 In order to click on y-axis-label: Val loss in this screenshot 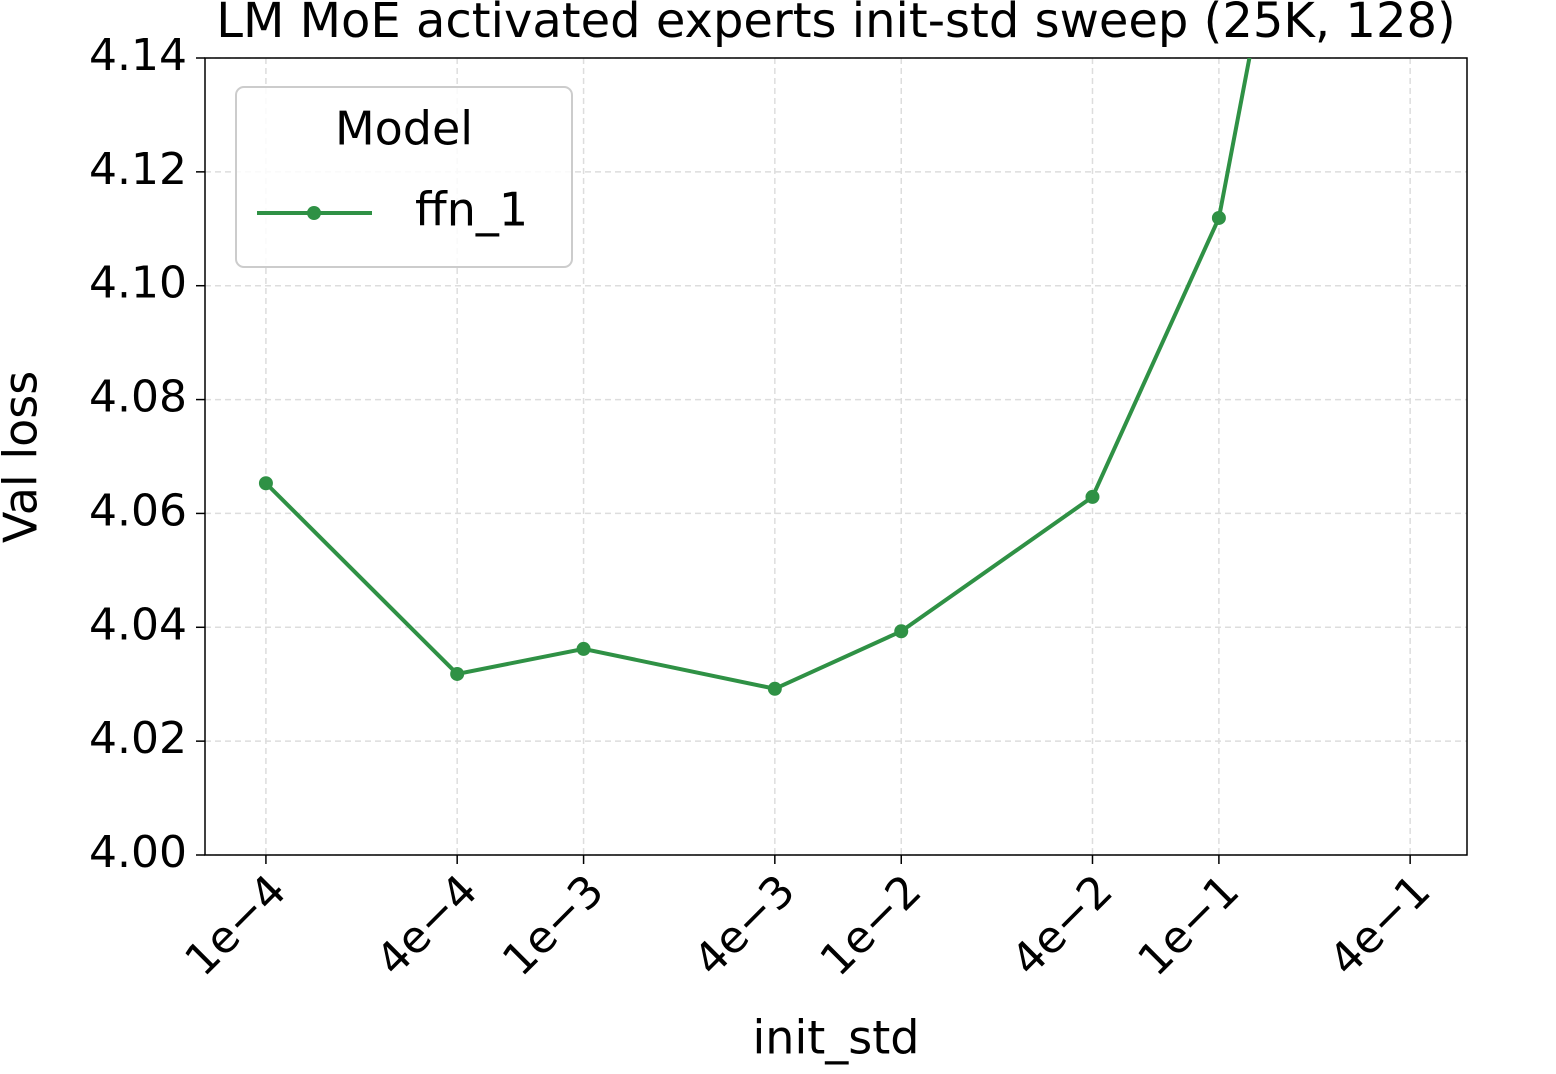, I will do `click(24, 457)`.